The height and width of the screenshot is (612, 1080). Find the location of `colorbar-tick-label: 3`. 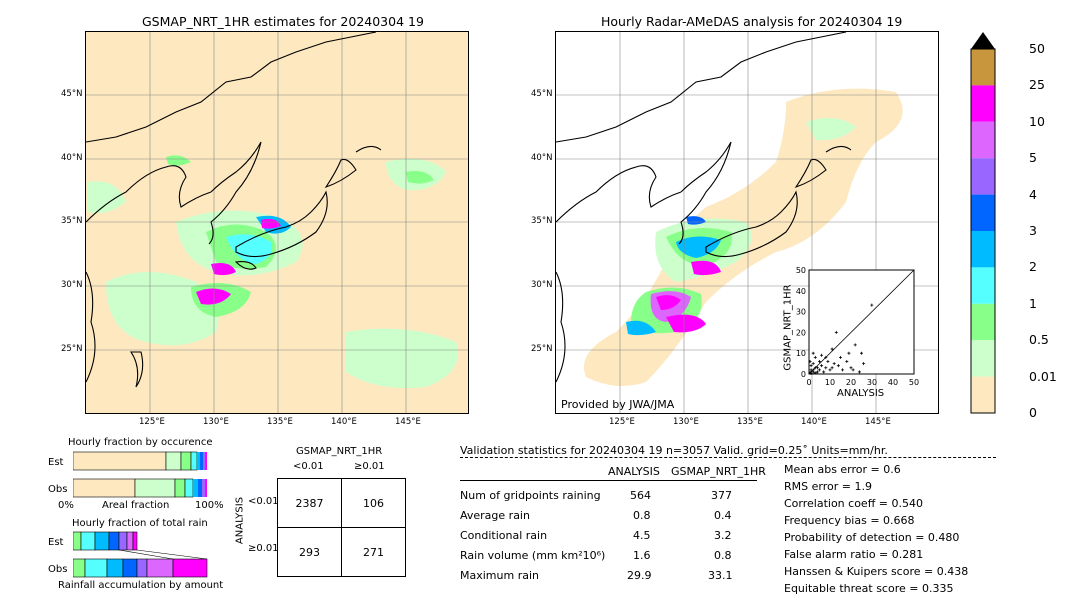

colorbar-tick-label: 3 is located at coordinates (1033, 230).